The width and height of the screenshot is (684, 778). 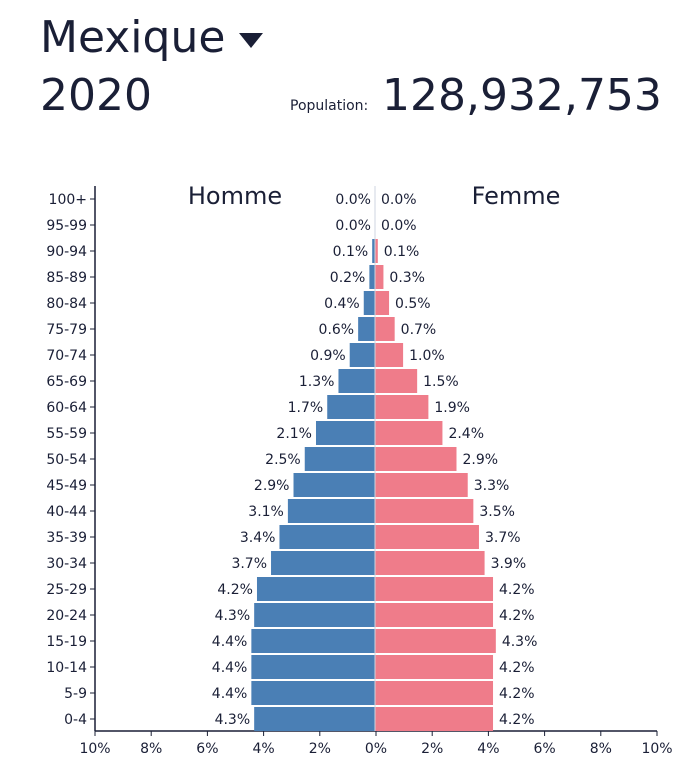 What do you see at coordinates (152, 38) in the screenshot?
I see `country-selector: Mexique` at bounding box center [152, 38].